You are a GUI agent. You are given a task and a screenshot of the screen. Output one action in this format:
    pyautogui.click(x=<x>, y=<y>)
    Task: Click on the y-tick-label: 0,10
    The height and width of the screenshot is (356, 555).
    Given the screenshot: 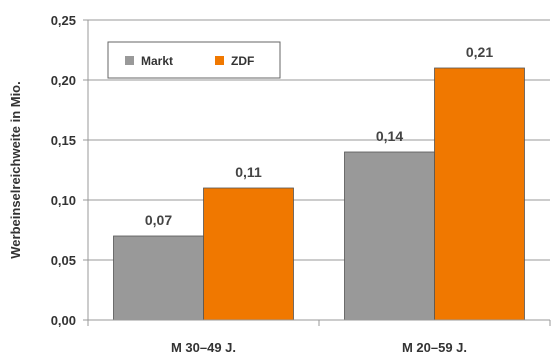 What is the action you would take?
    pyautogui.click(x=63, y=200)
    